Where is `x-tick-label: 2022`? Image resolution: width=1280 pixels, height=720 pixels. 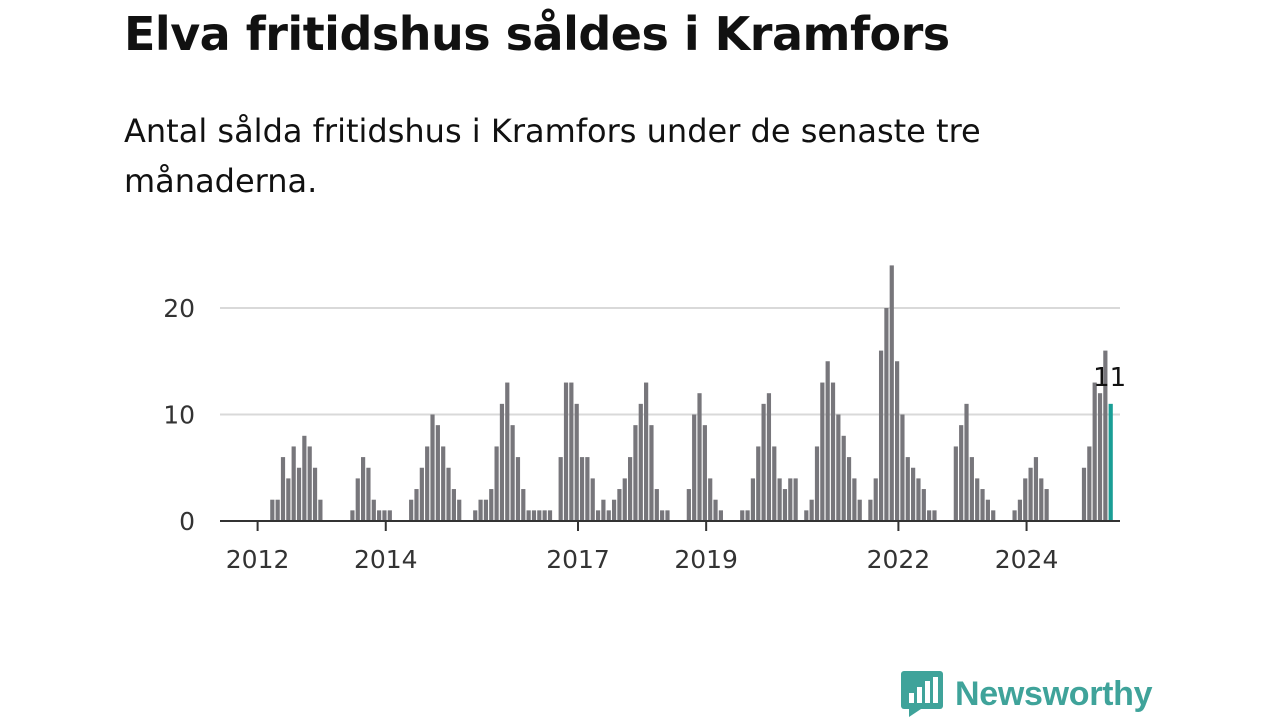
x-tick-label: 2022 is located at coordinates (899, 559).